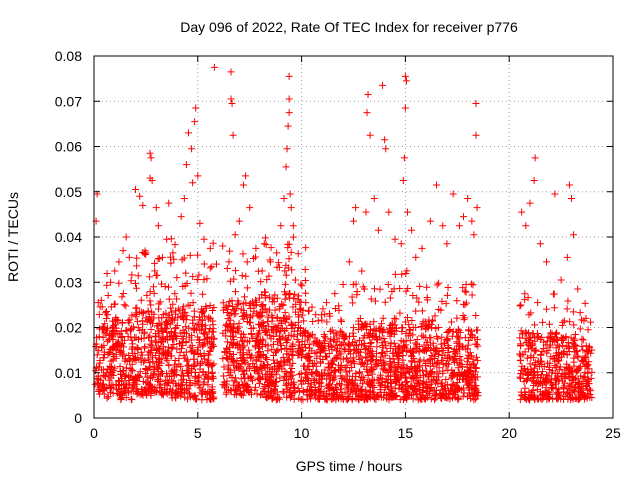 The image size is (640, 480). I want to click on y-tick-label: 0.08, so click(68, 56).